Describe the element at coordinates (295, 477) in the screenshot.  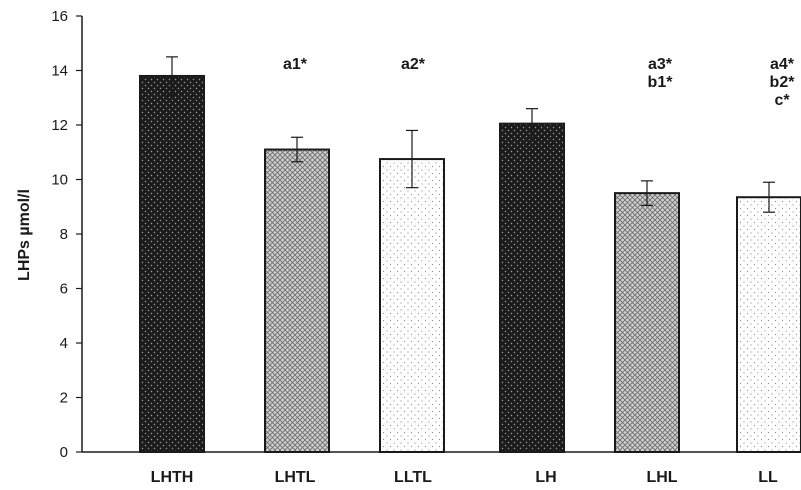
I see `x-tick-label: LHTL` at that location.